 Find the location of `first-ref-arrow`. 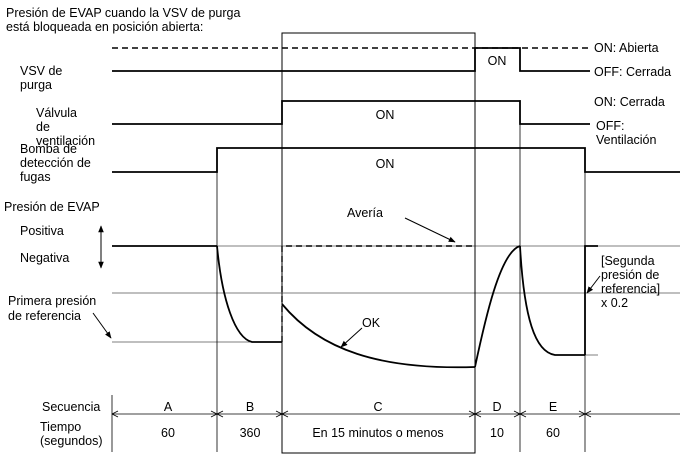

first-ref-arrow is located at coordinates (102, 325).